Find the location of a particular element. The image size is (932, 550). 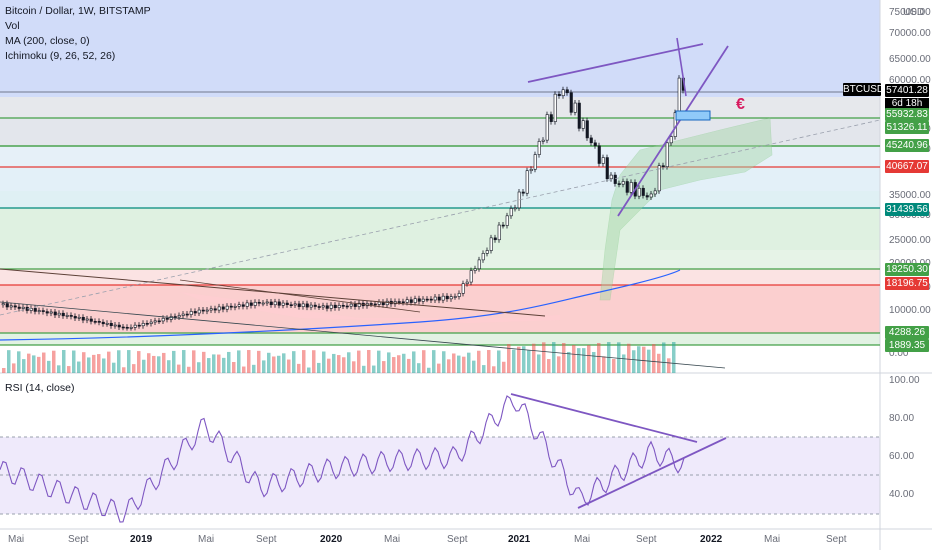

downtrend-line-mid is located at coordinates (300, 296).